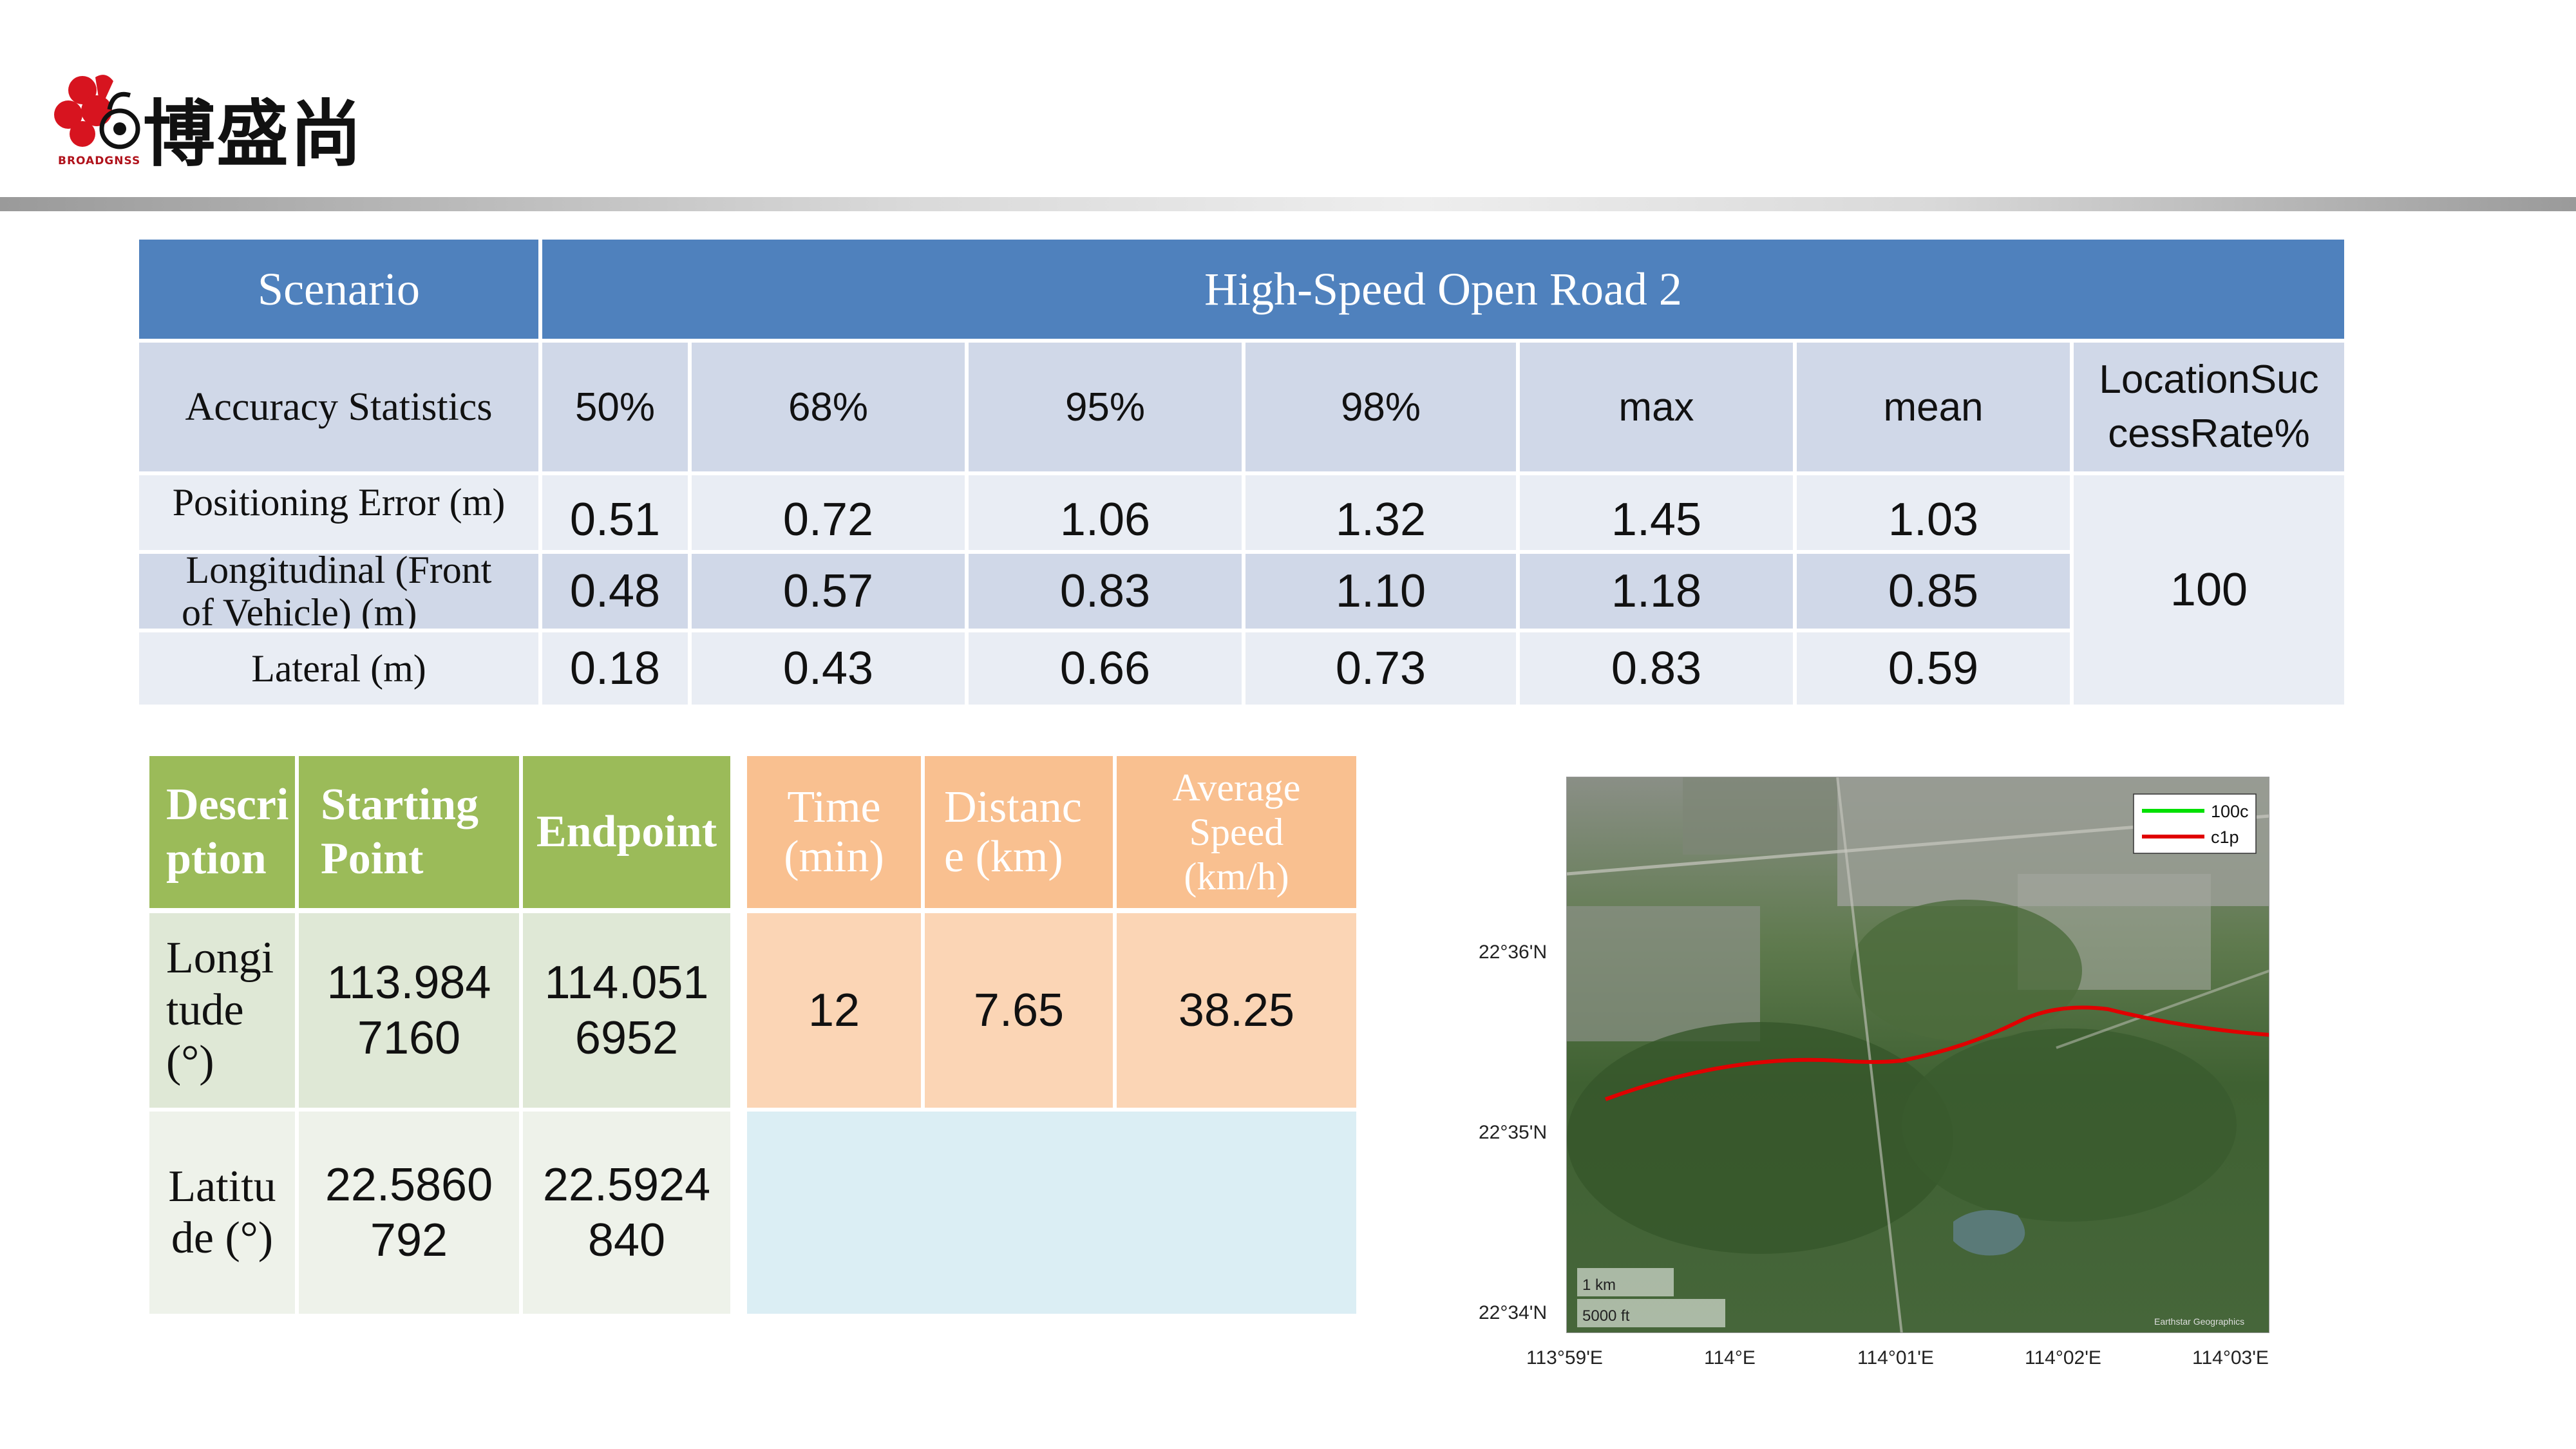 The width and height of the screenshot is (2576, 1449). What do you see at coordinates (1013, 807) in the screenshot?
I see `distance-header-line1: Distanc` at bounding box center [1013, 807].